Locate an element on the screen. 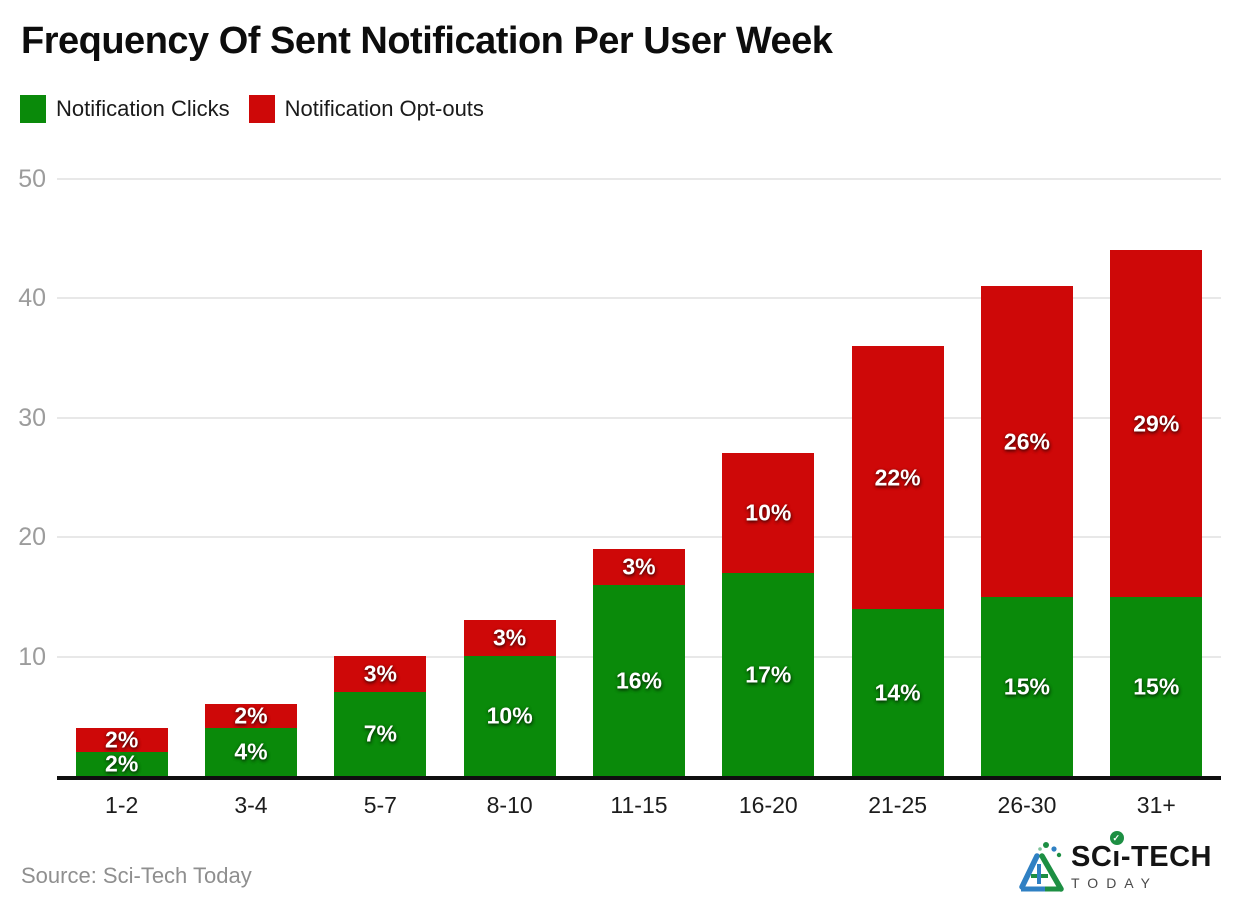 The width and height of the screenshot is (1240, 910). bar-value-label: 4% is located at coordinates (251, 751).